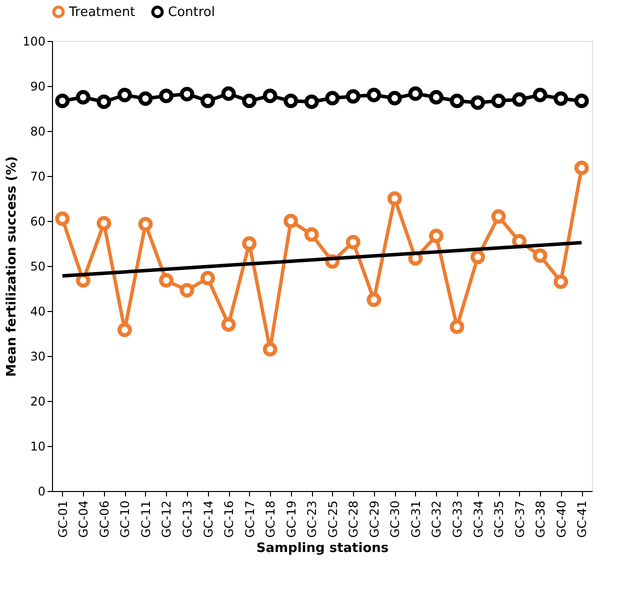  What do you see at coordinates (415, 519) in the screenshot?
I see `x-tick-label: GC-31` at bounding box center [415, 519].